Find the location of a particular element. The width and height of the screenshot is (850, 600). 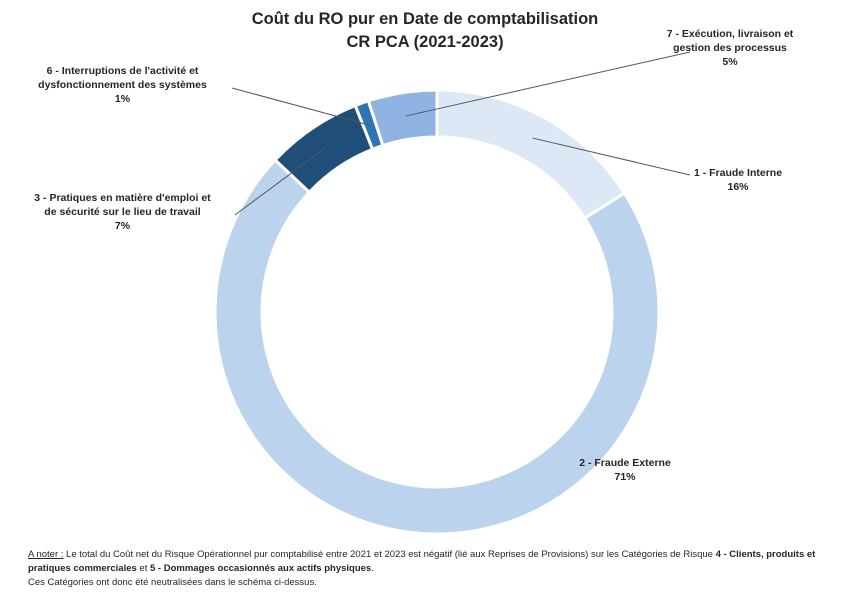

label-interruptions-line1: 6 - Interruptions de l'activité et is located at coordinates (122, 71).